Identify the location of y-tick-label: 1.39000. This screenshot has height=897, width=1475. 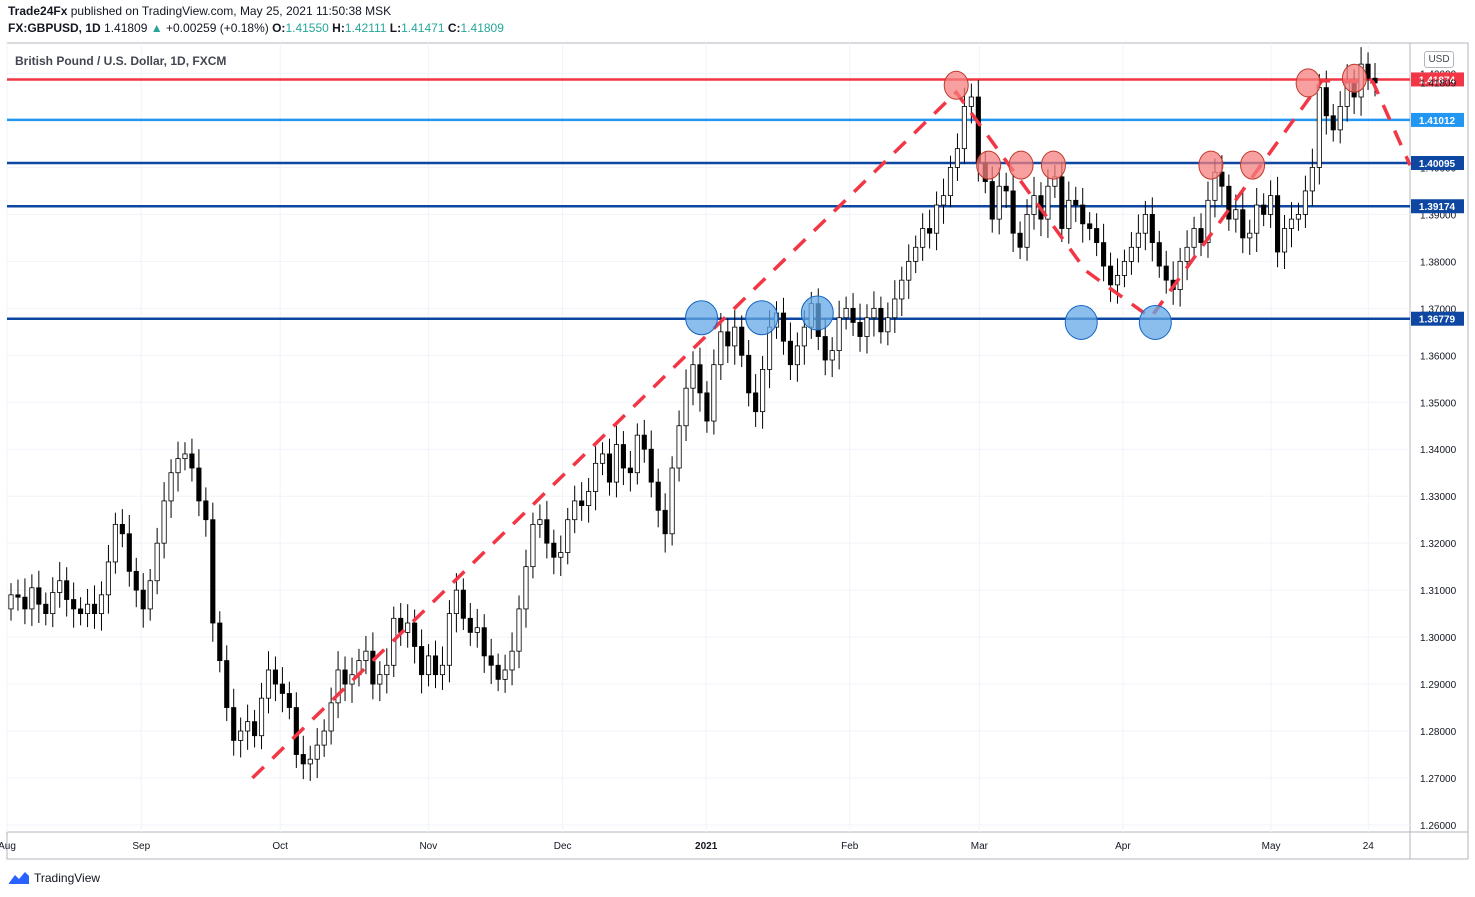
(1438, 215).